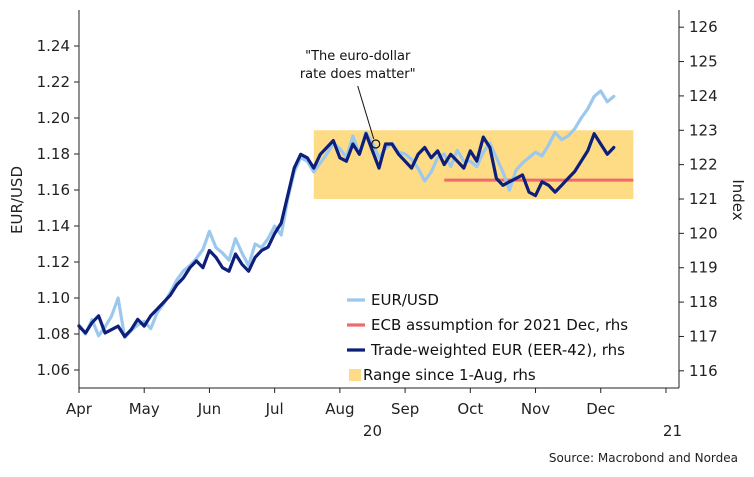  What do you see at coordinates (405, 300) in the screenshot?
I see `legend-label: EUR/USD` at bounding box center [405, 300].